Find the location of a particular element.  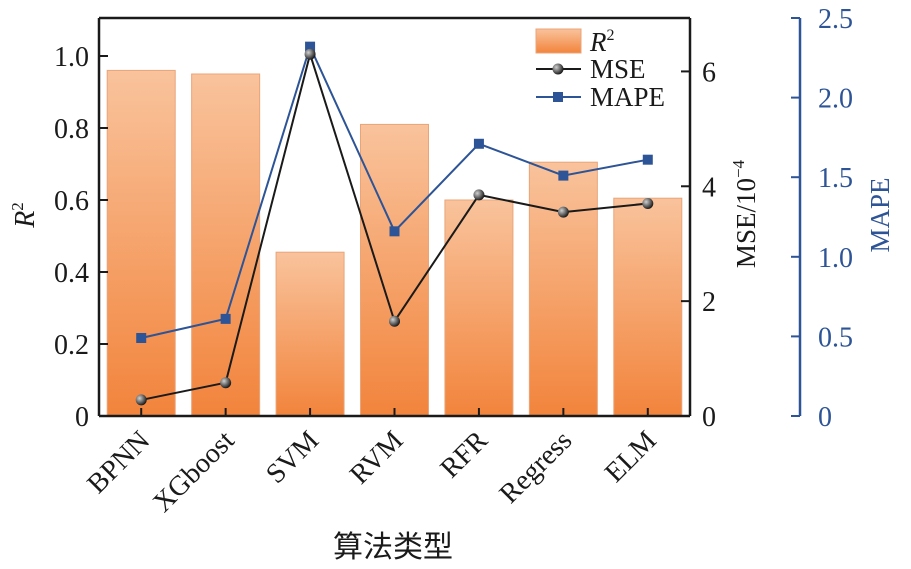

far-right-axis-title: MAPE is located at coordinates (880, 214).